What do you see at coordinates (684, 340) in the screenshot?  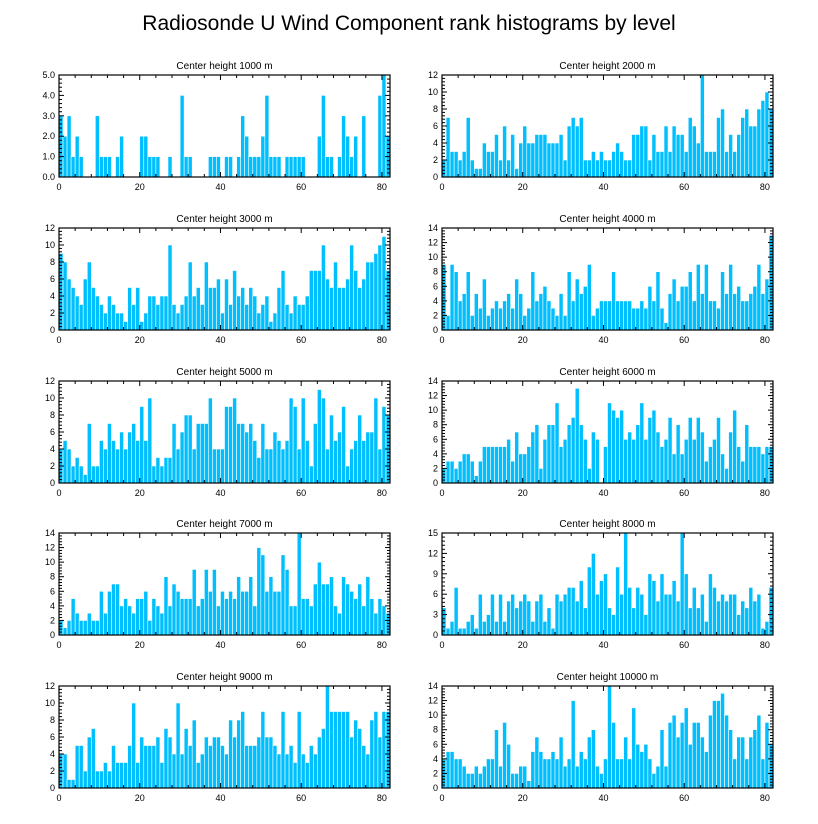 I see `x-tick-label: 60` at bounding box center [684, 340].